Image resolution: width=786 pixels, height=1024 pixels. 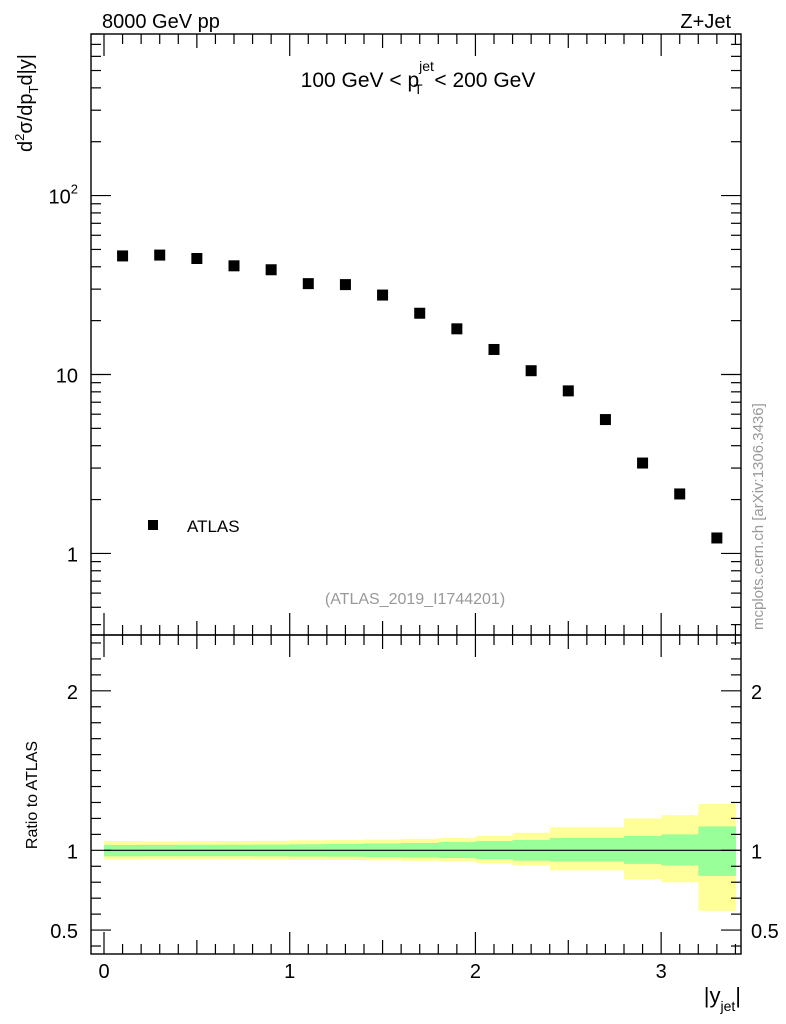 What do you see at coordinates (64, 932) in the screenshot?
I see `ratio-y-tick-label-left: 0.5` at bounding box center [64, 932].